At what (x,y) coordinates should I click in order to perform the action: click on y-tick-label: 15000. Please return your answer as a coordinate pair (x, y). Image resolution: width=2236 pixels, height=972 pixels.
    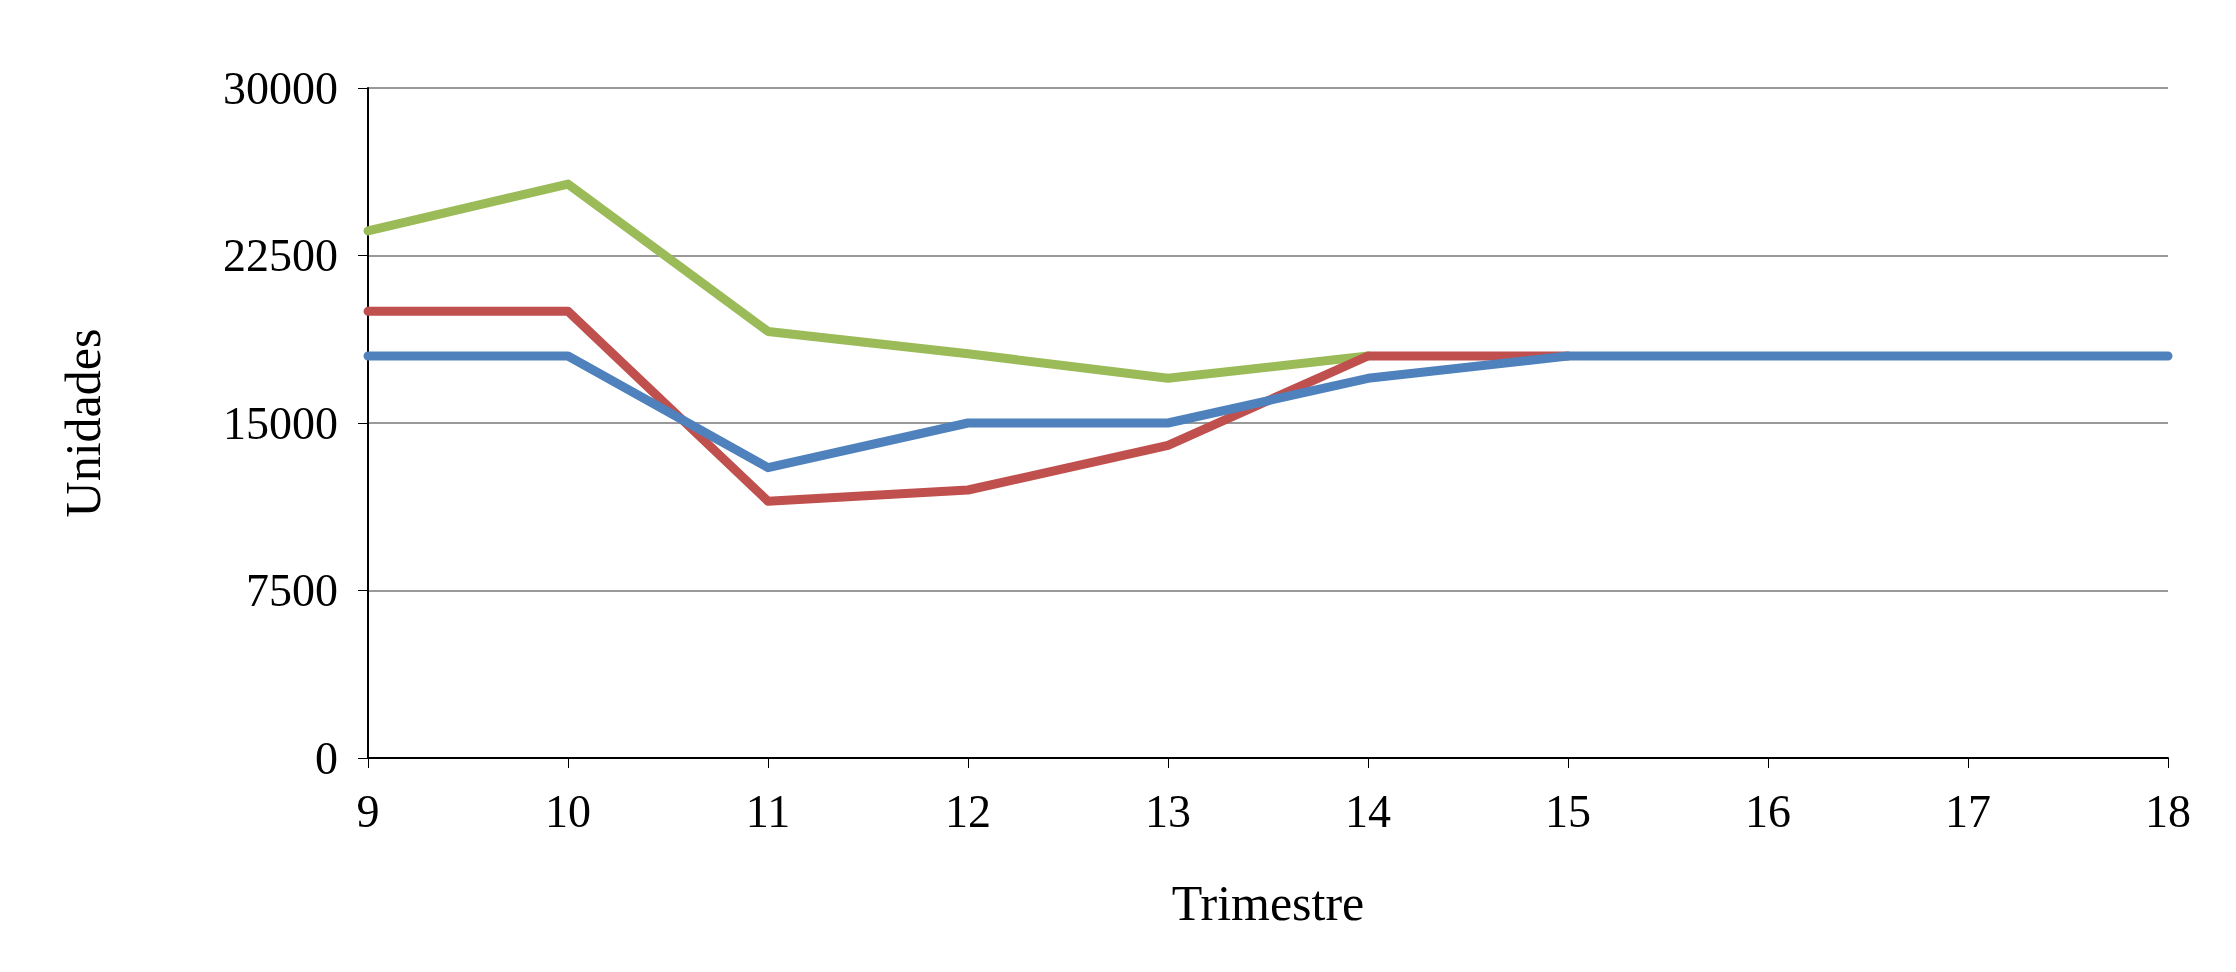
    Looking at the image, I should click on (280, 423).